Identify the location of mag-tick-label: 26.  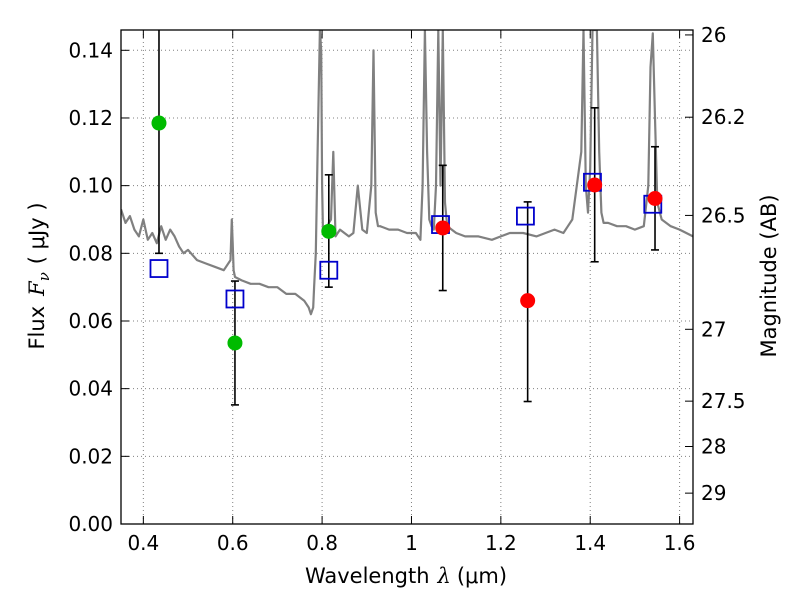
(713, 35).